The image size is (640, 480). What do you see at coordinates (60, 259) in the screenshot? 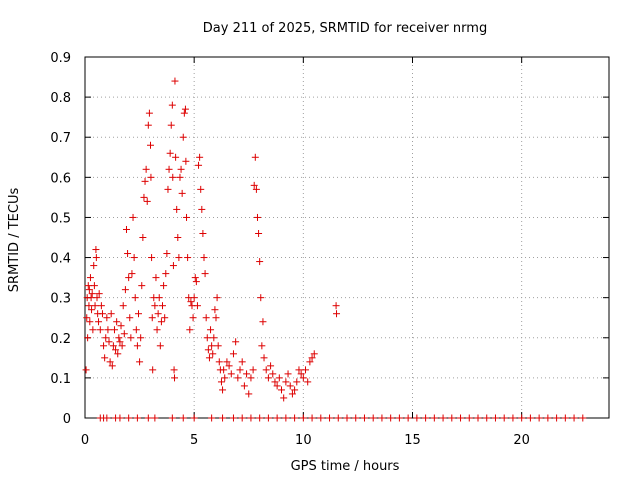
I see `y-tick-label: 0.4` at bounding box center [60, 259].